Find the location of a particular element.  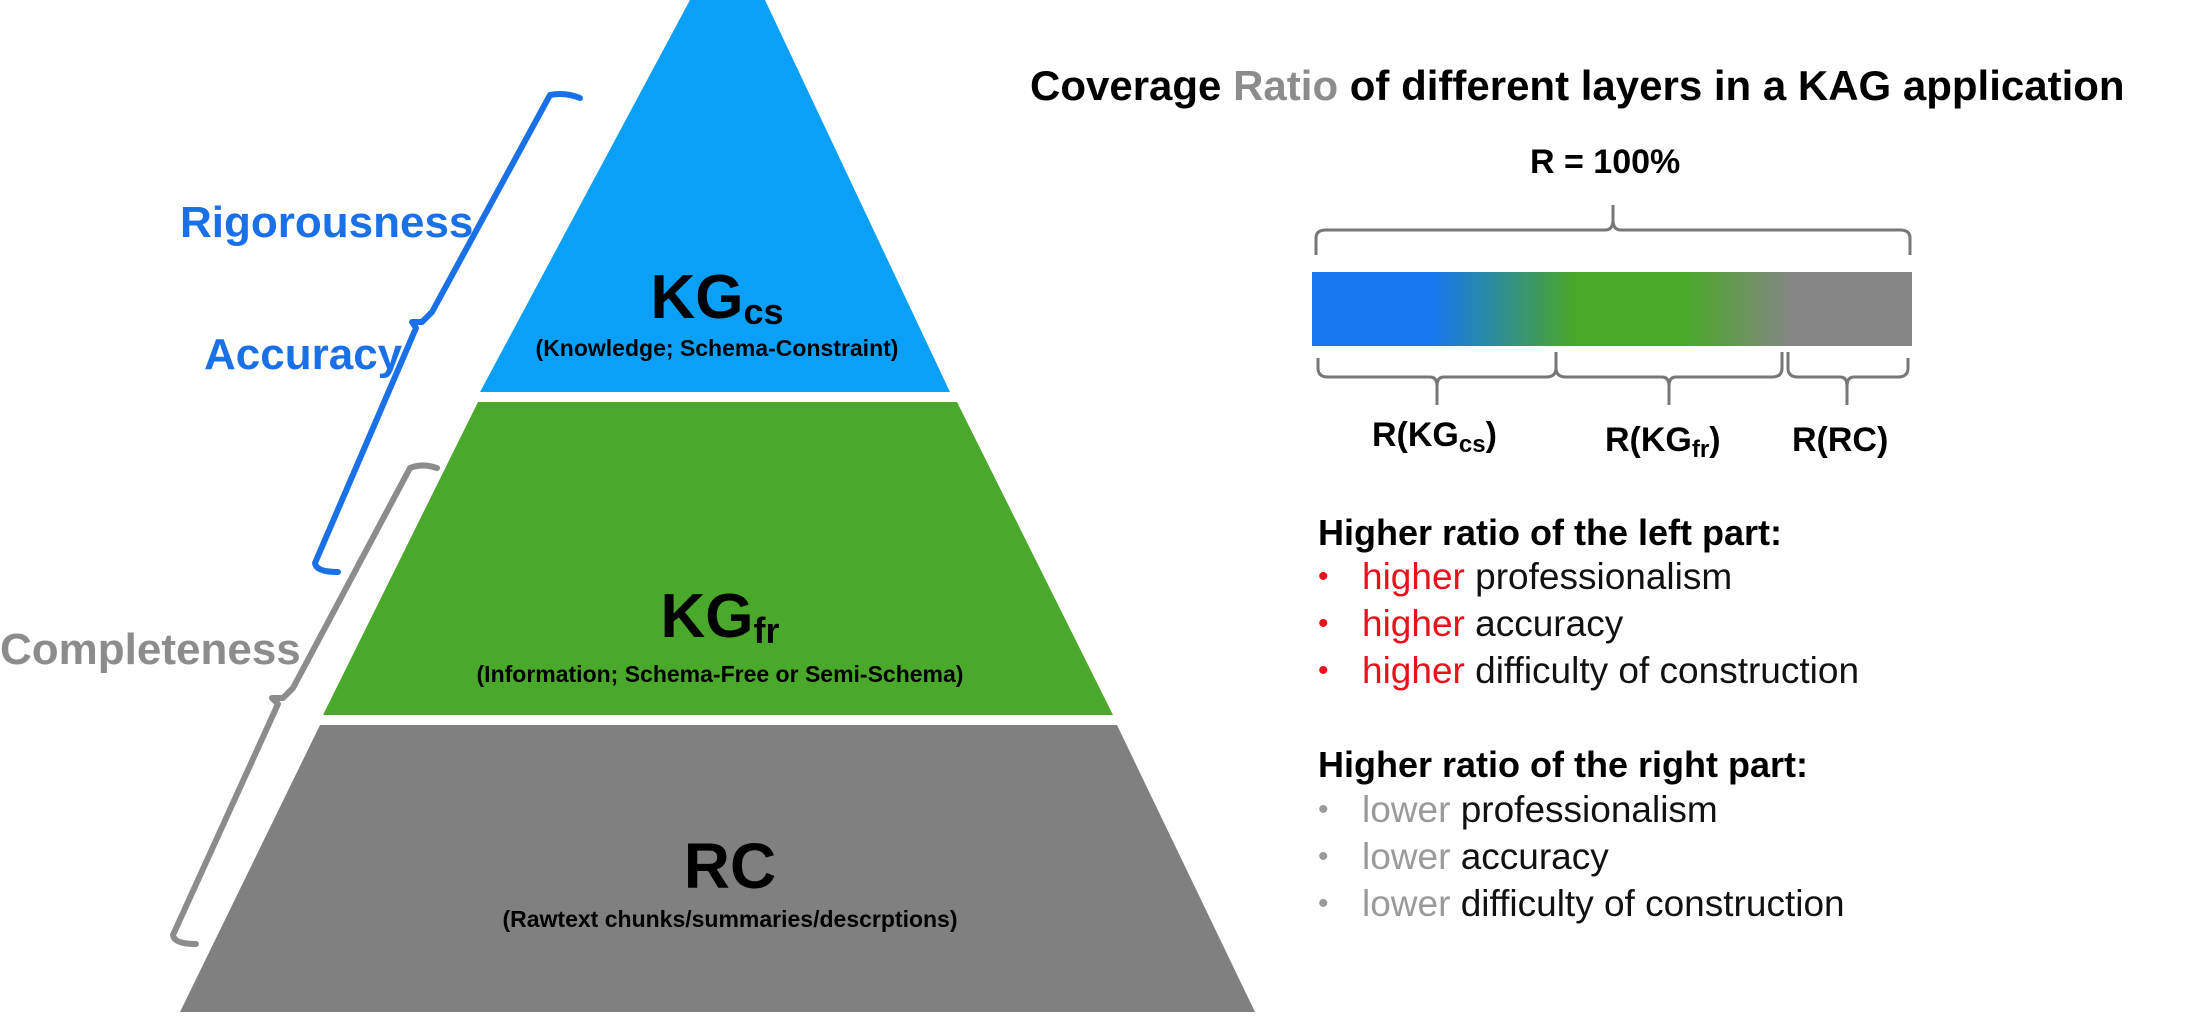

kgfr-brace is located at coordinates (1669, 378).